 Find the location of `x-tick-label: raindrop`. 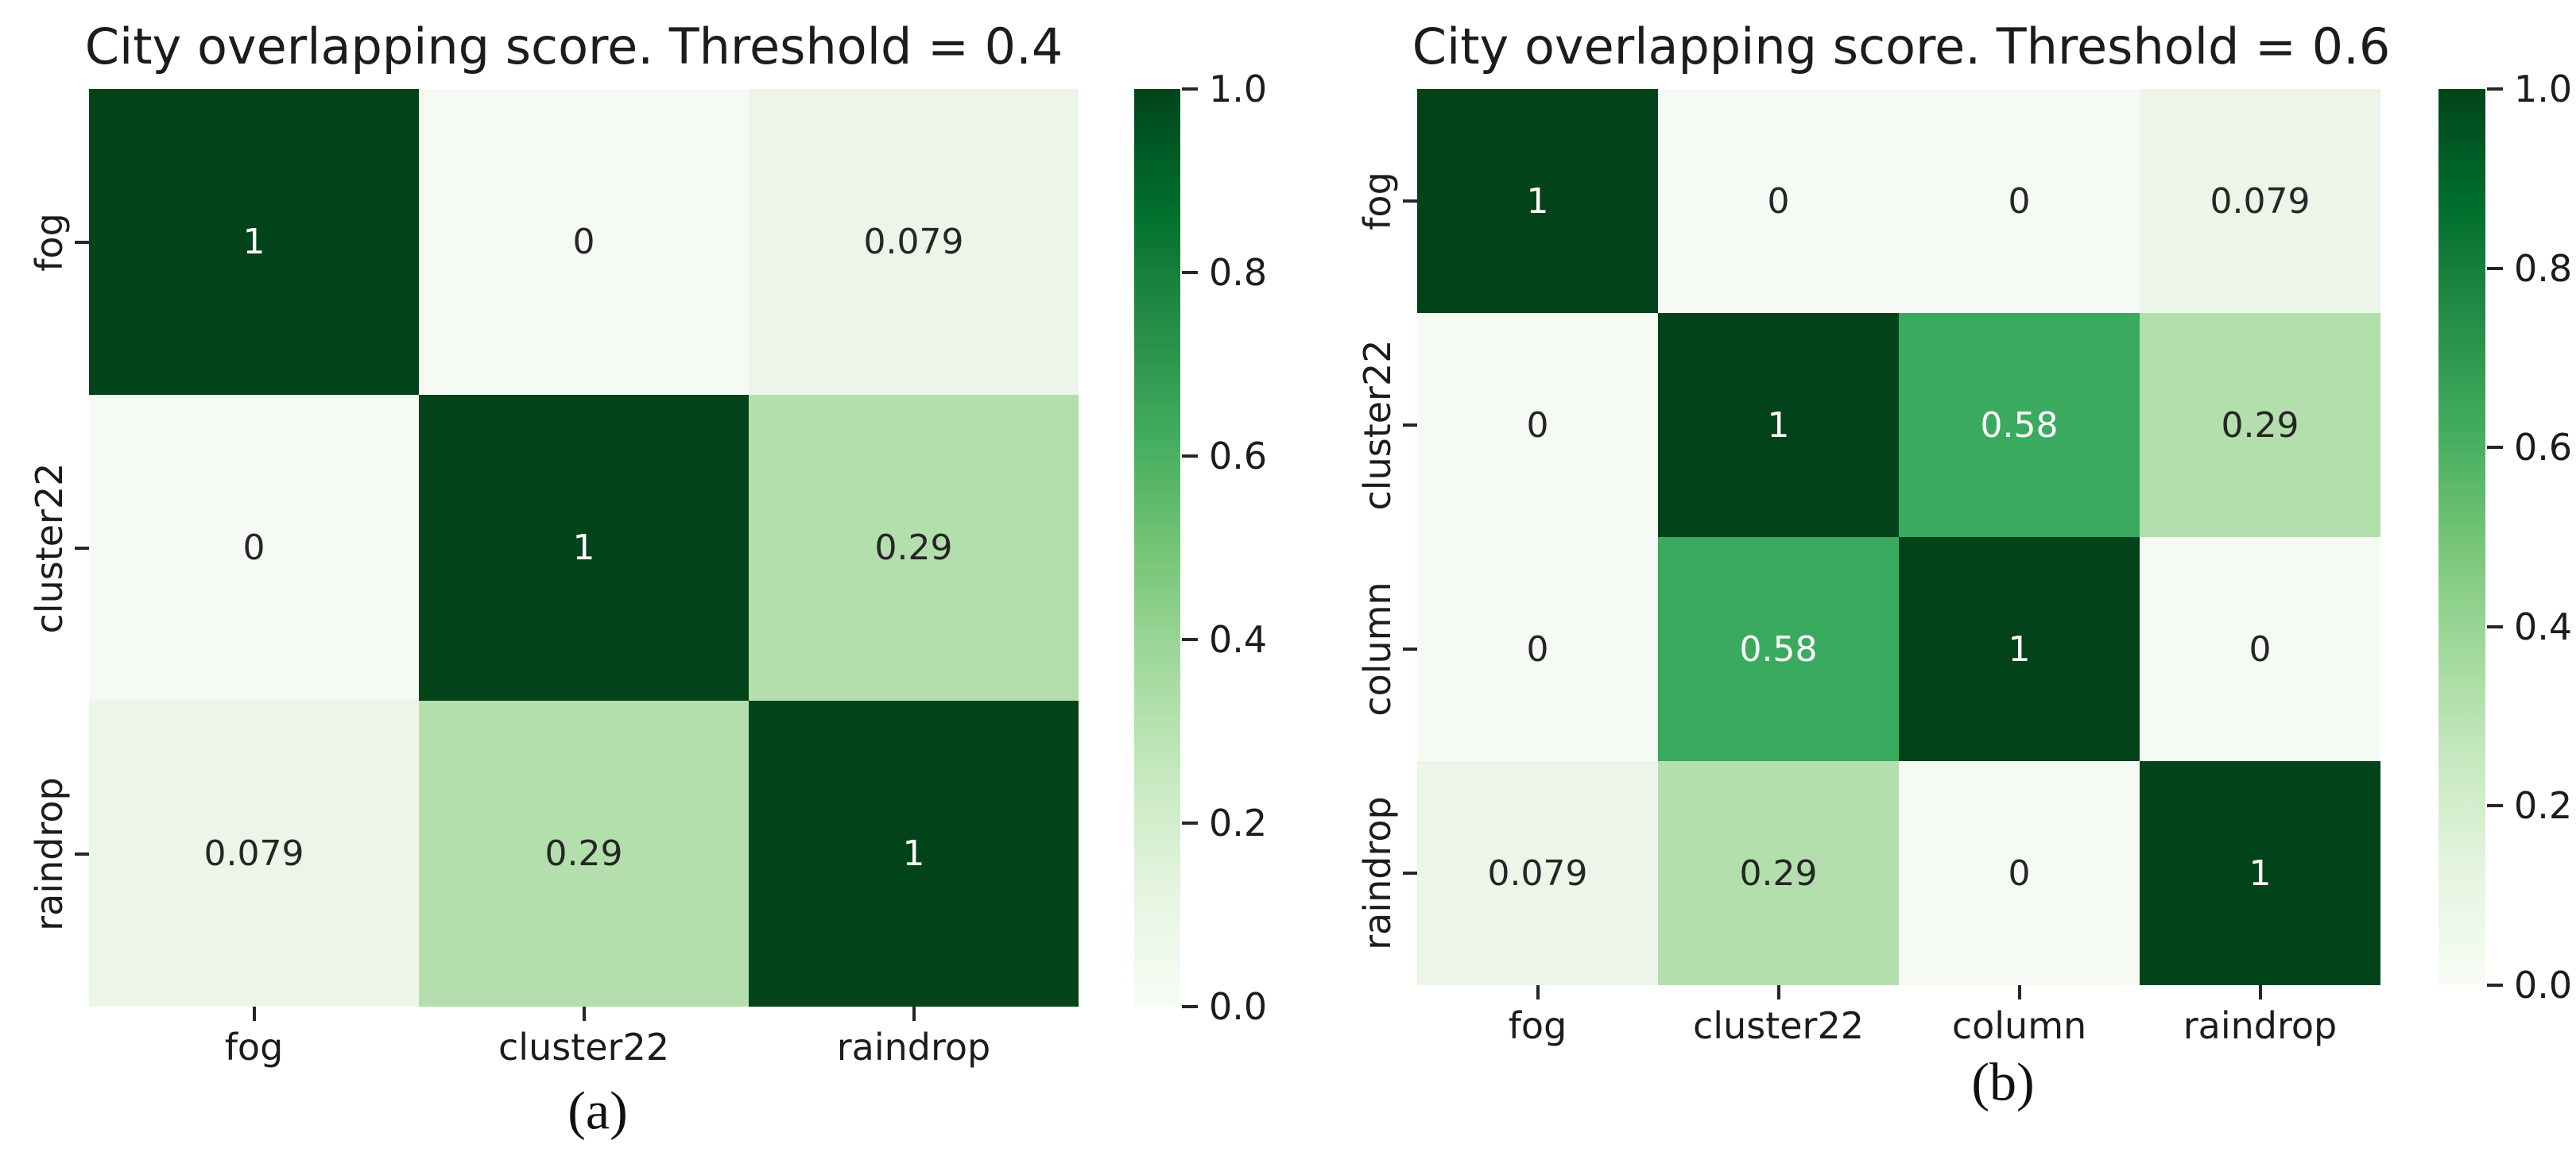

x-tick-label: raindrop is located at coordinates (2260, 1025).